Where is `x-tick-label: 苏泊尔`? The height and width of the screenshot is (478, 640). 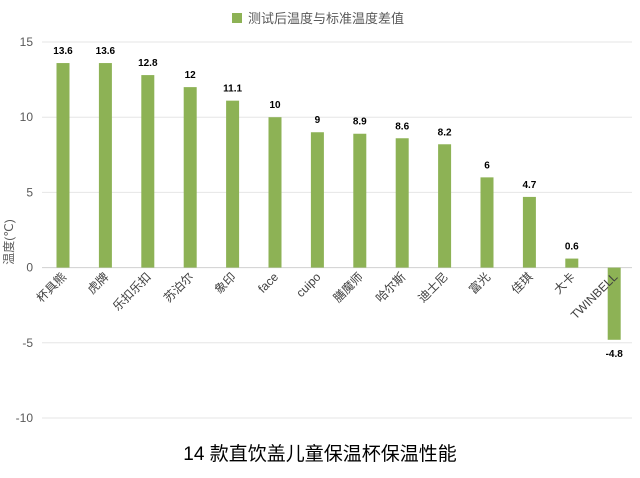 x-tick-label: 苏泊尔 is located at coordinates (178, 287).